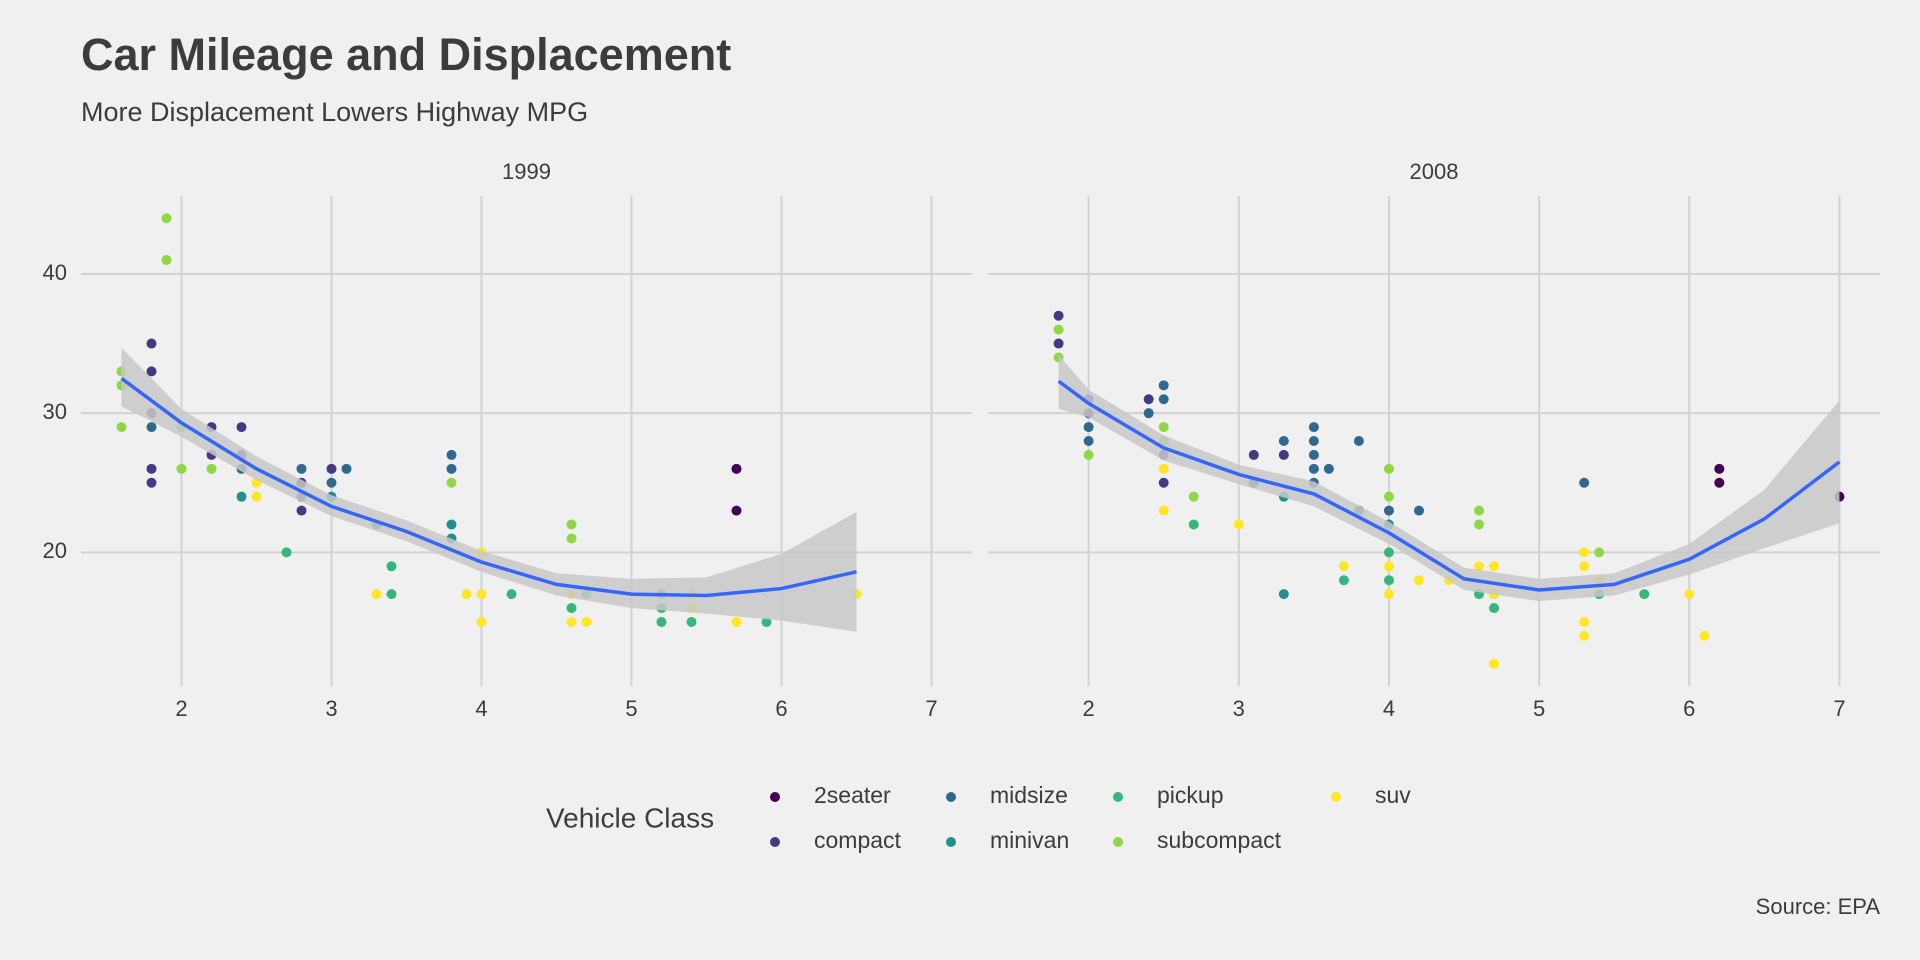 The image size is (1920, 960). I want to click on legend-label: minivan, so click(1029, 840).